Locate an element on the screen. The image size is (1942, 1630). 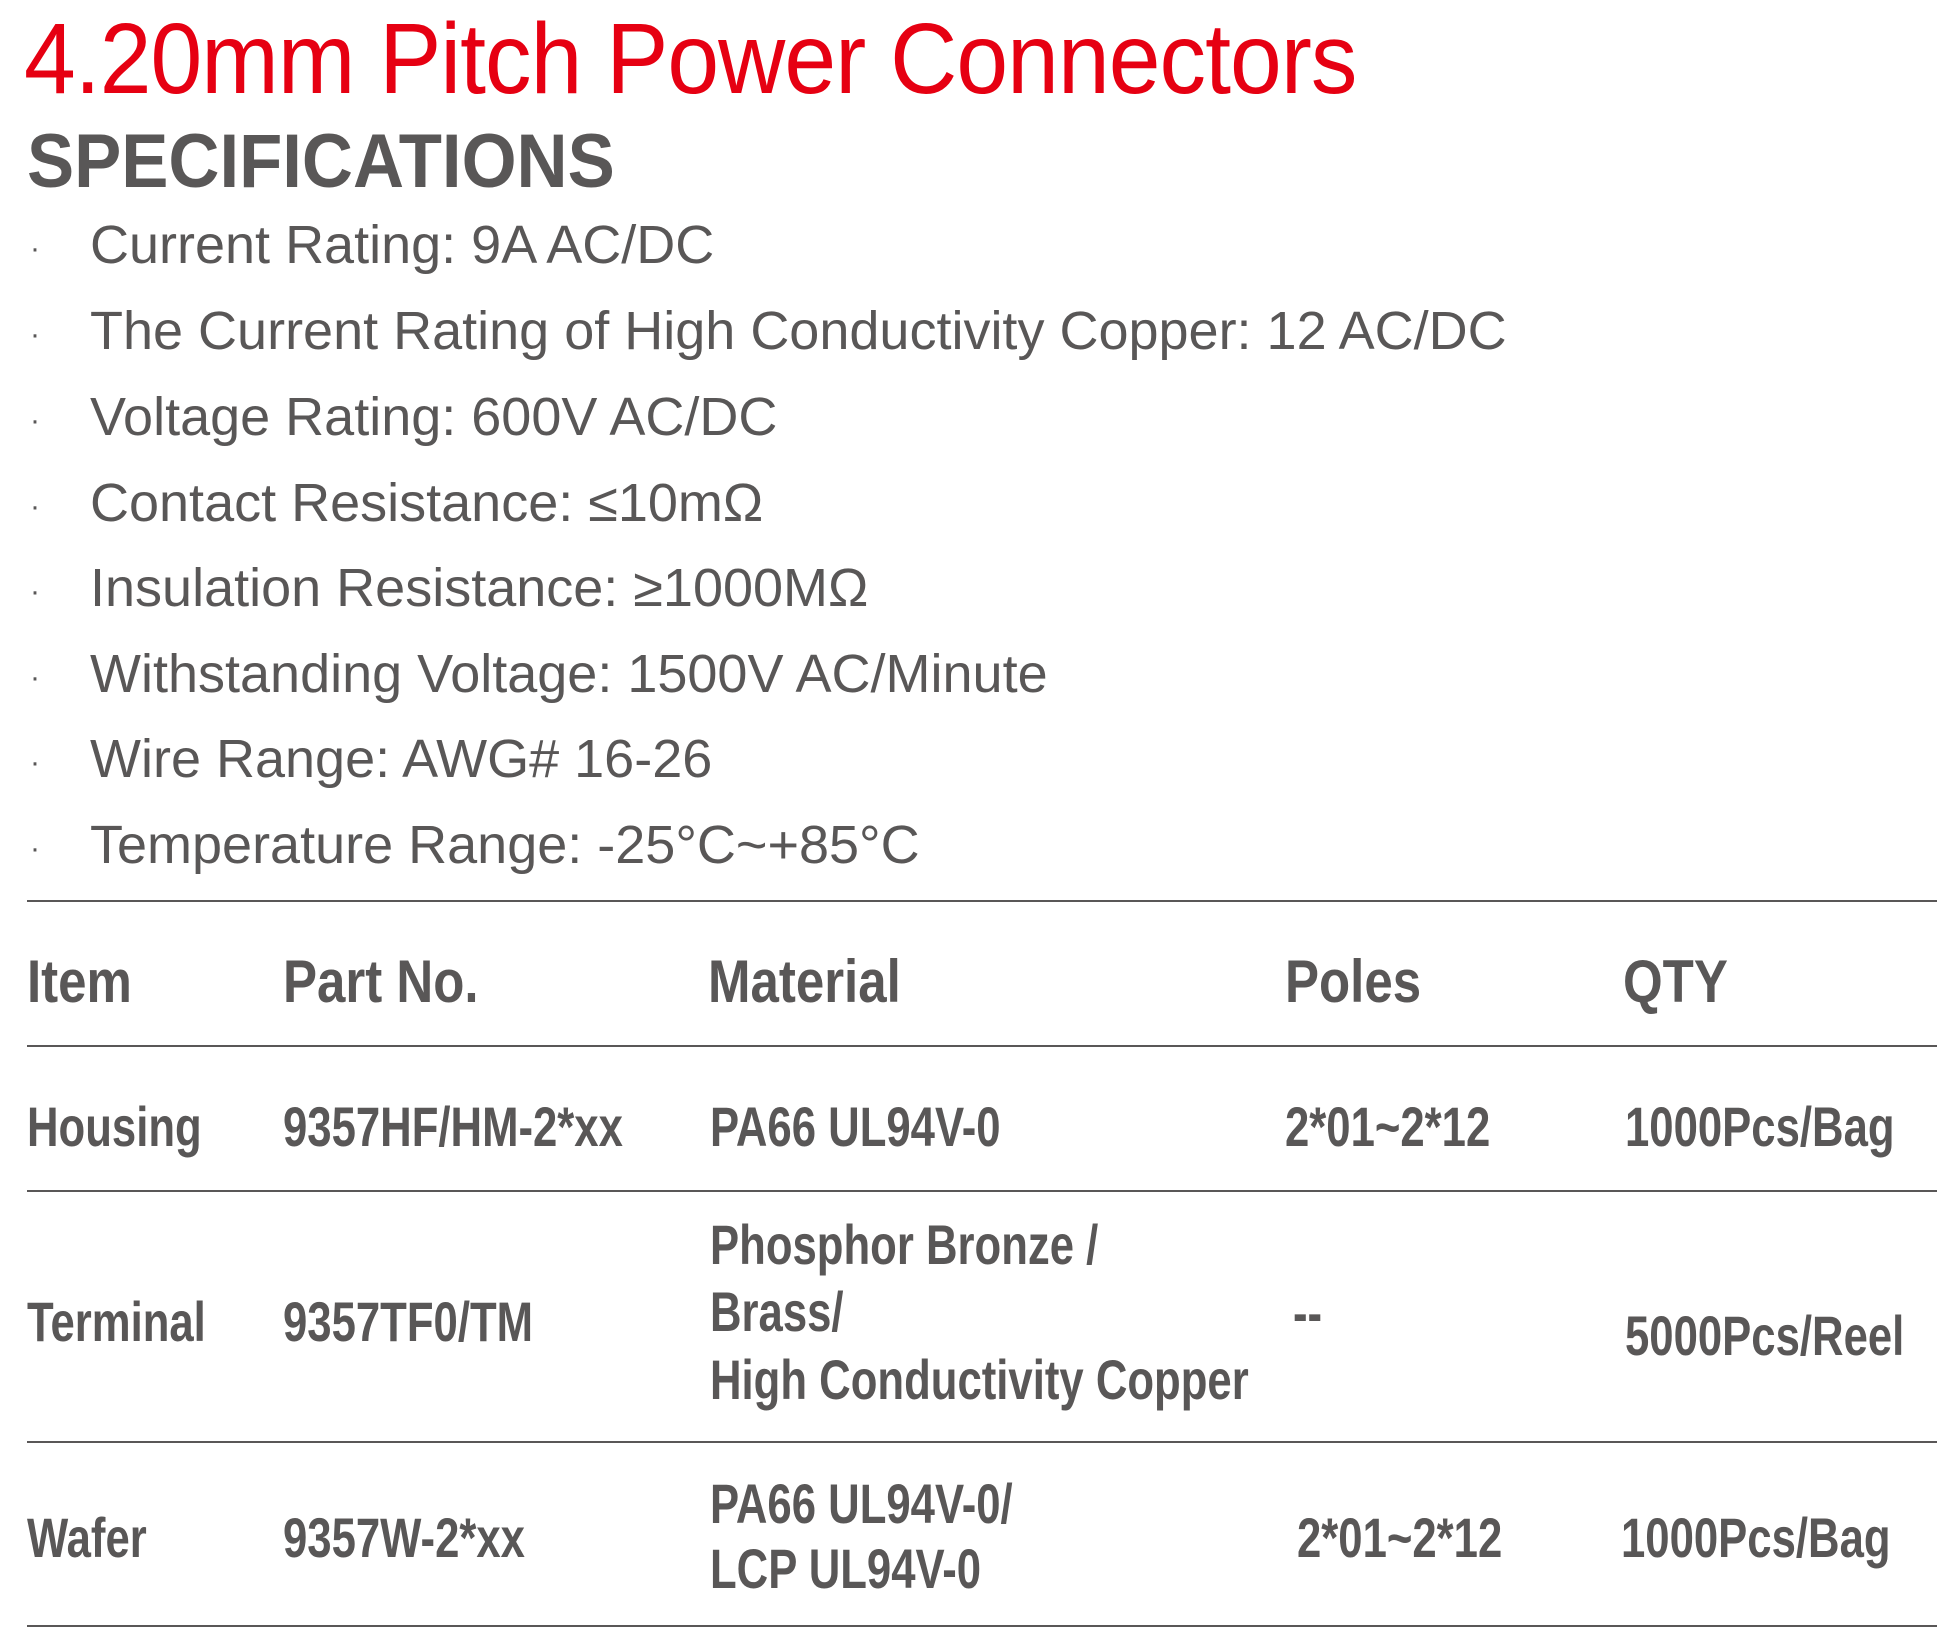
row-housing-item: Housing is located at coordinates (114, 1126).